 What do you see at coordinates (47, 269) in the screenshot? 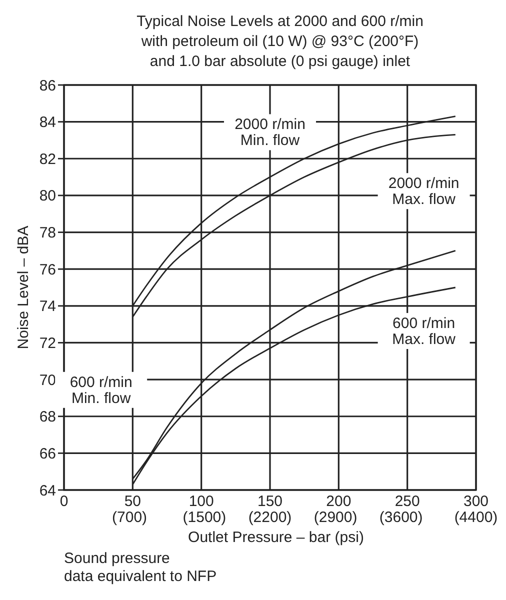
I see `y-tick-label: 76` at bounding box center [47, 269].